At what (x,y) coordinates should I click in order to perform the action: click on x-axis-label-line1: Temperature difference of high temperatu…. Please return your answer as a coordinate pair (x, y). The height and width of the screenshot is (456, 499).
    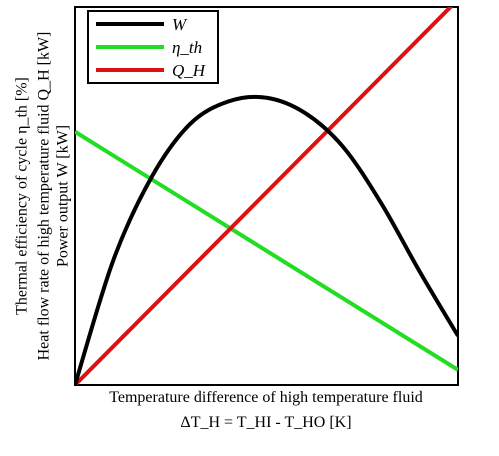
    Looking at the image, I should click on (266, 397).